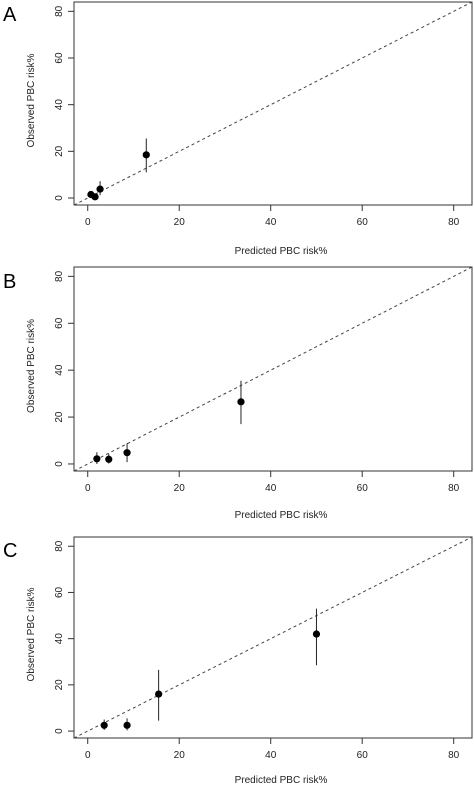 The image size is (474, 794). What do you see at coordinates (10, 551) in the screenshot?
I see `panel-label: C` at bounding box center [10, 551].